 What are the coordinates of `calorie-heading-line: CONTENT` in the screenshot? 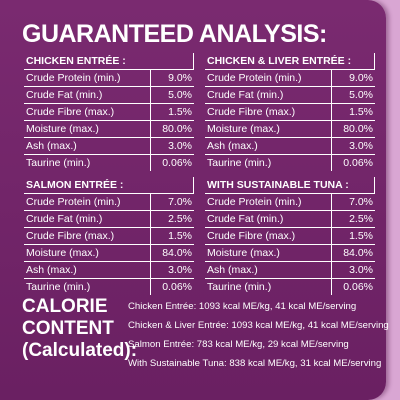 It's located at (68, 328).